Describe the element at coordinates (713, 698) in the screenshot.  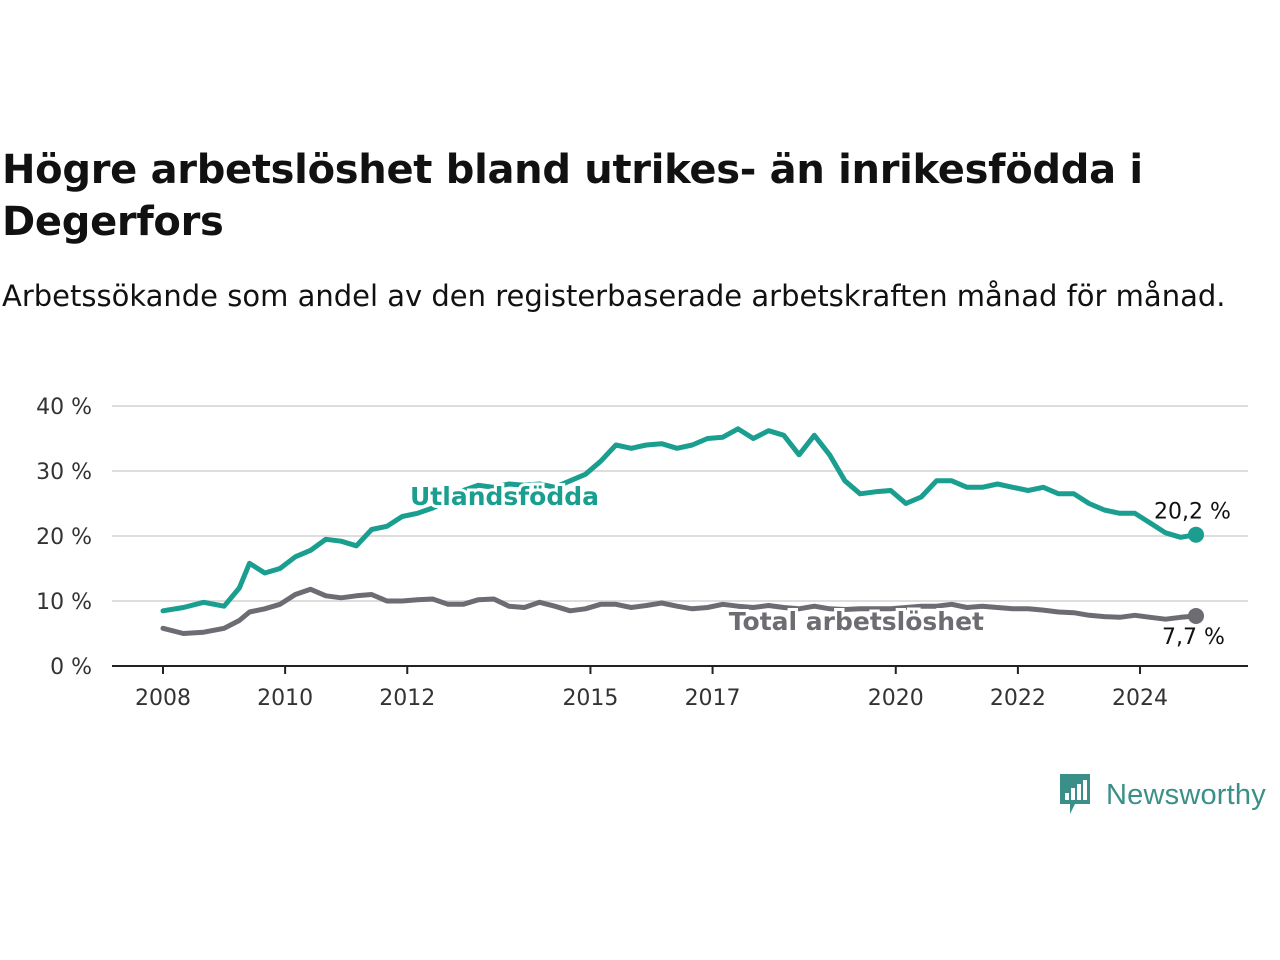
I see `x-tick-label: 2017` at that location.